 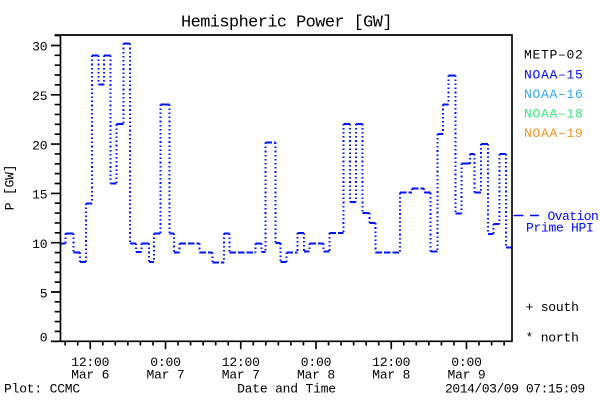 What do you see at coordinates (44, 294) in the screenshot?
I see `svg-text: 5` at bounding box center [44, 294].